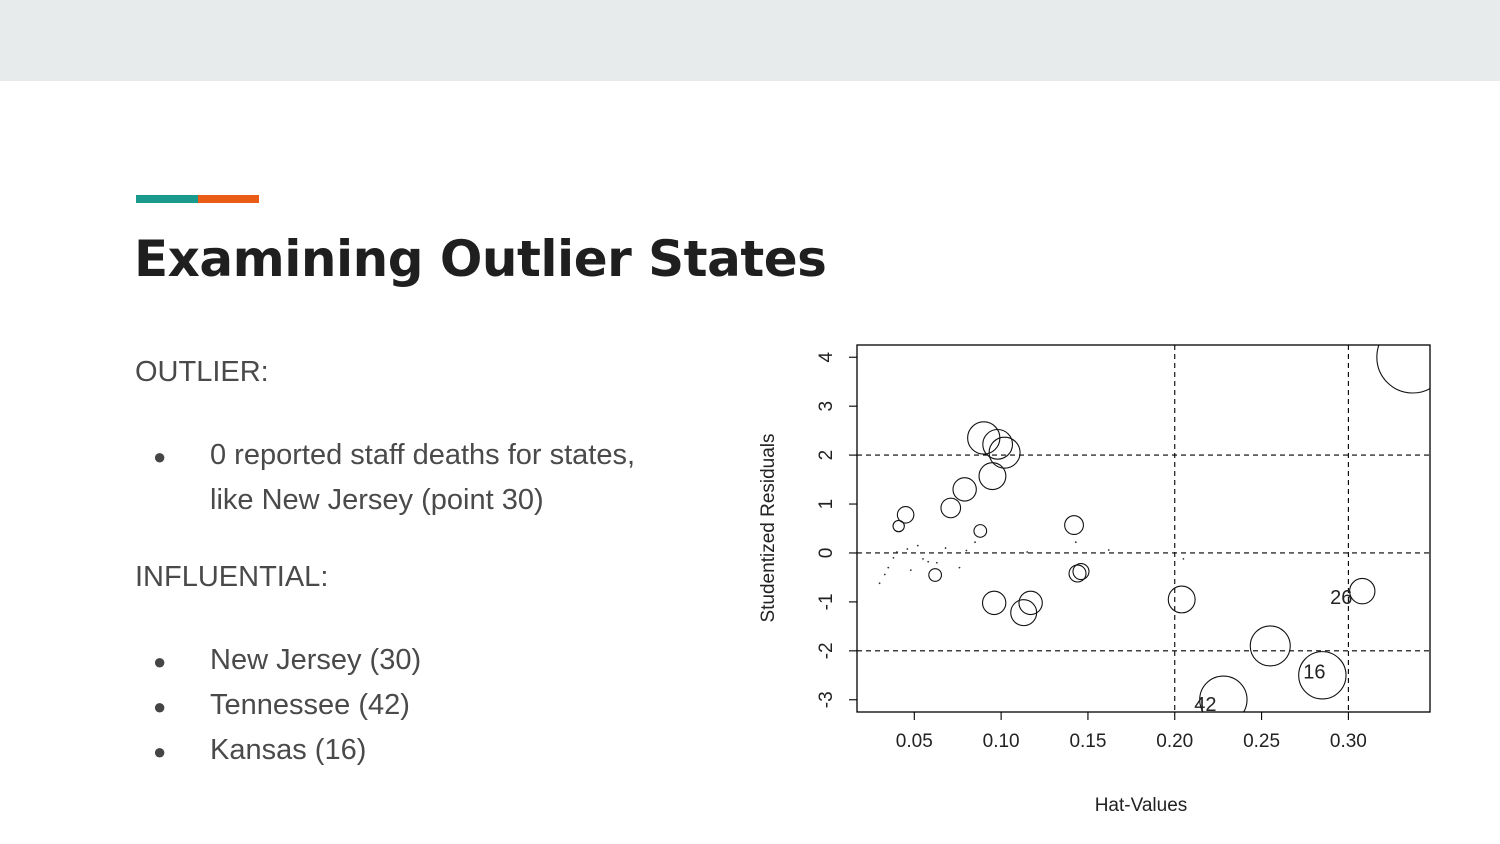  What do you see at coordinates (1205, 705) in the screenshot?
I see `point-label: 42` at bounding box center [1205, 705].